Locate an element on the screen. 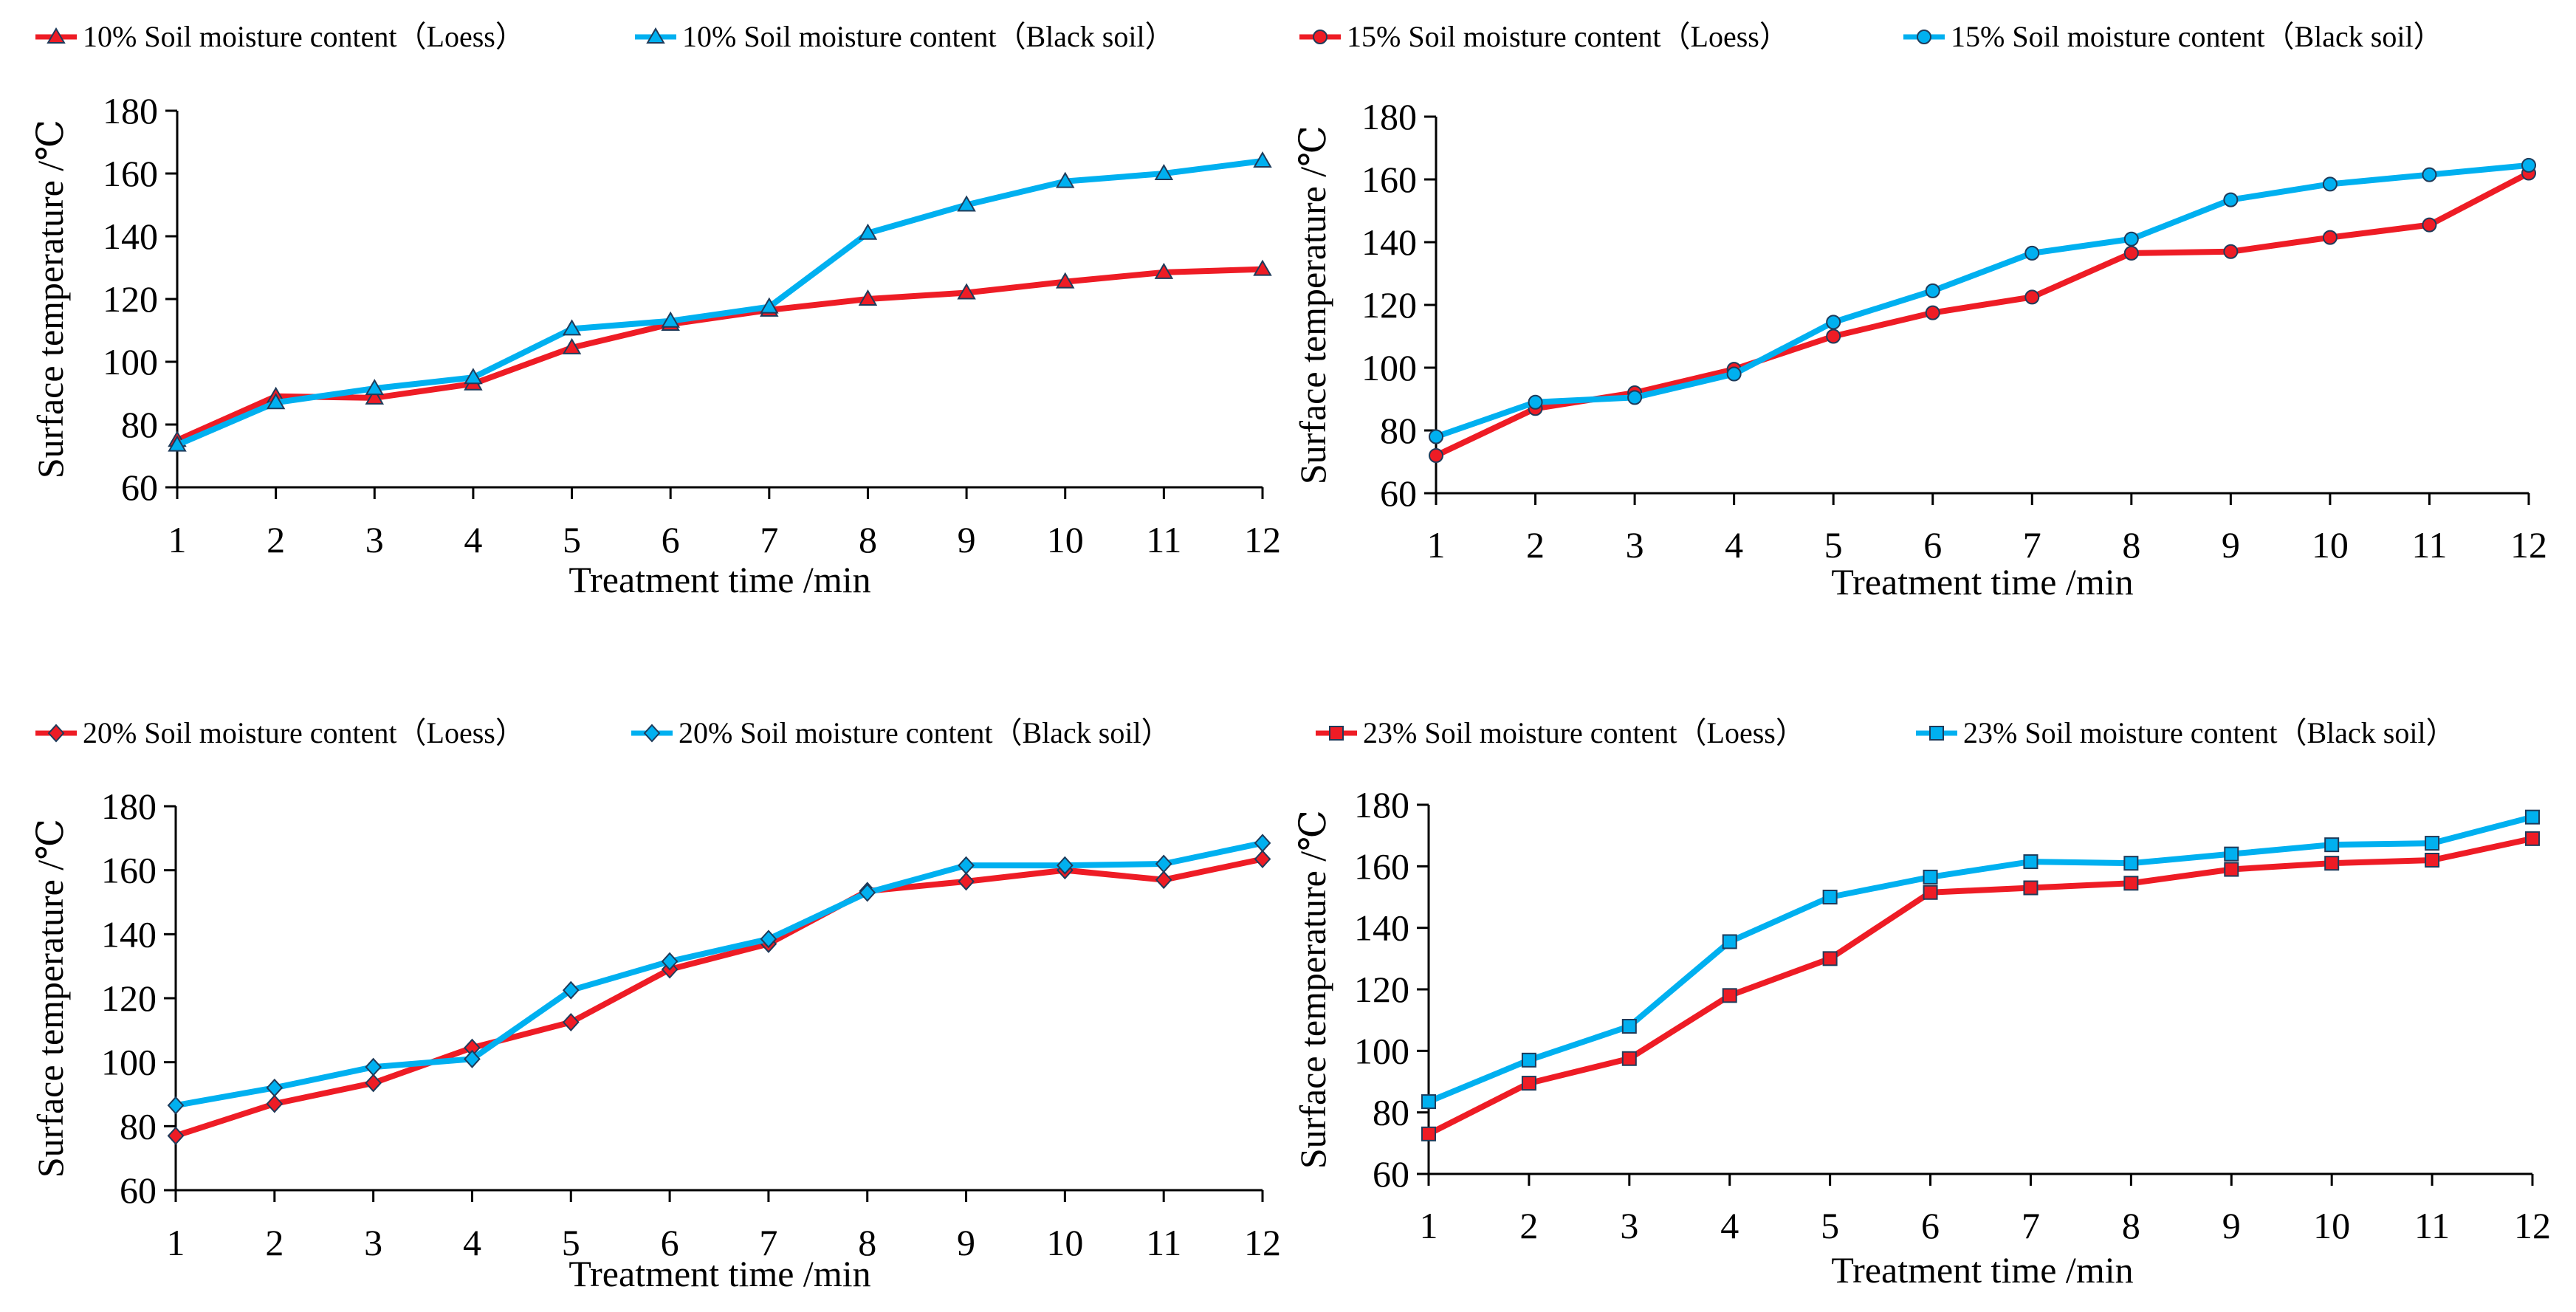  x-tick-label: 9 is located at coordinates (2231, 545).